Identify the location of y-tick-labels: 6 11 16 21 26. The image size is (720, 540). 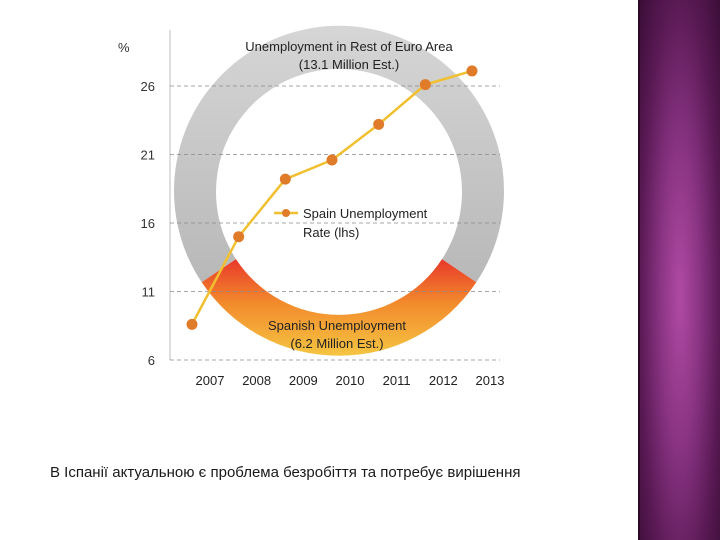
(148, 223).